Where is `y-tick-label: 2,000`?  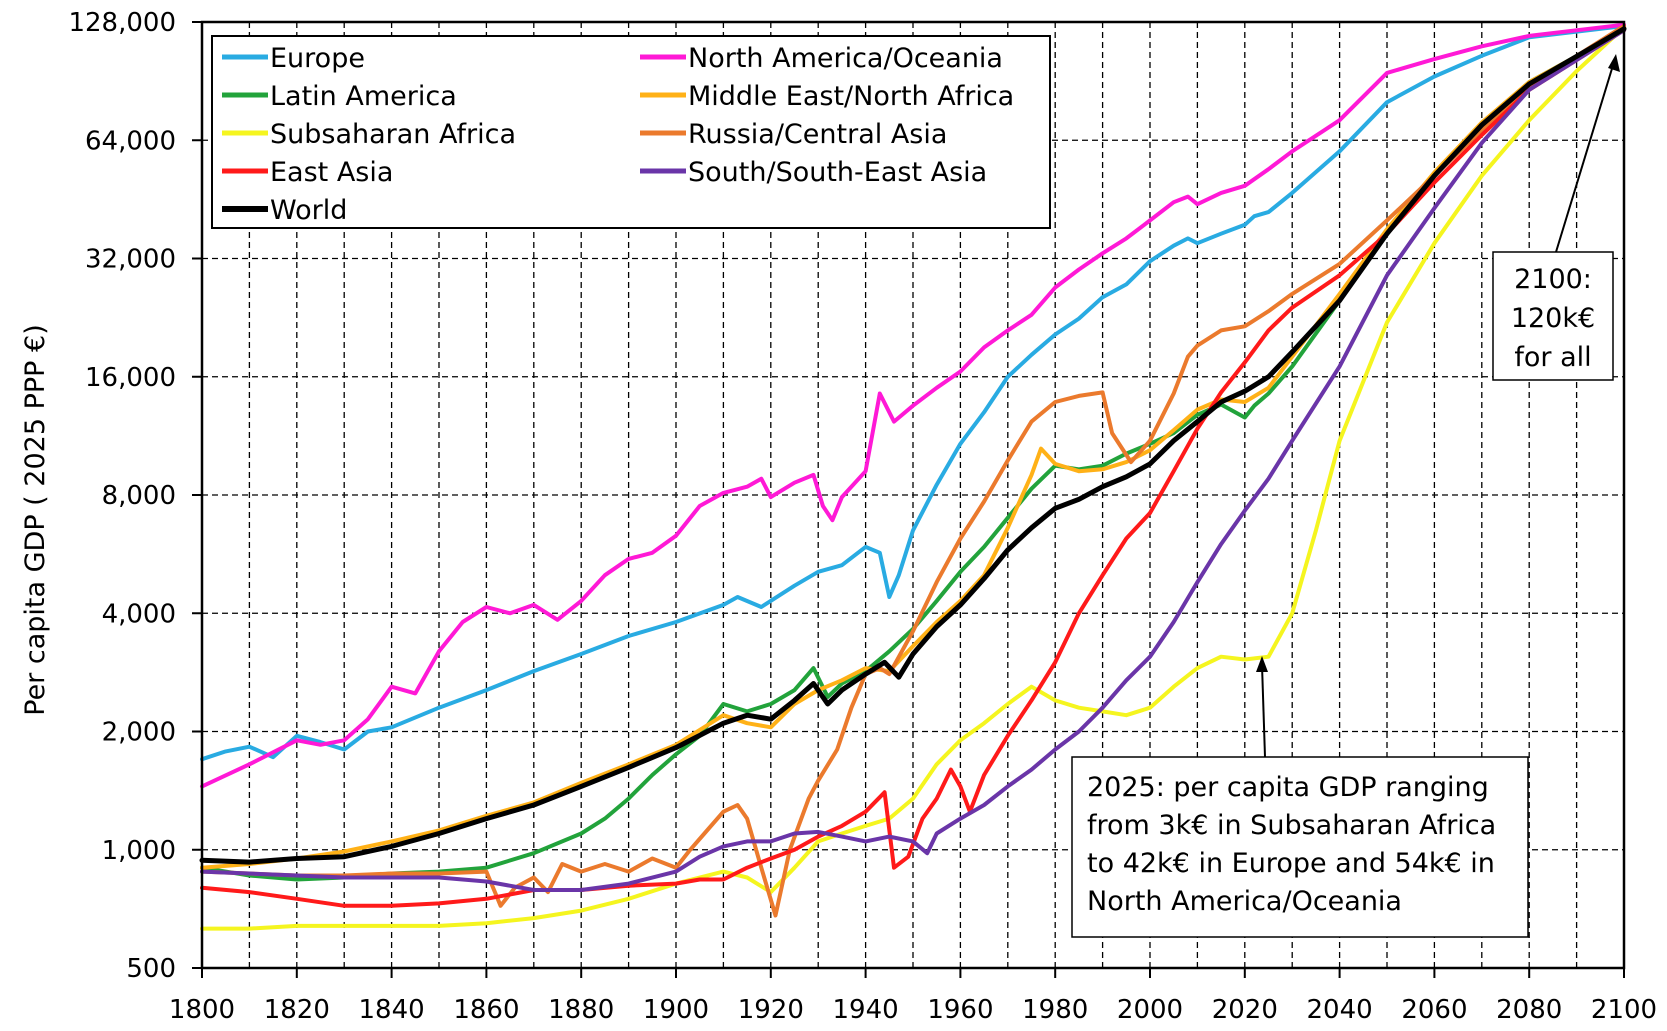 y-tick-label: 2,000 is located at coordinates (139, 733).